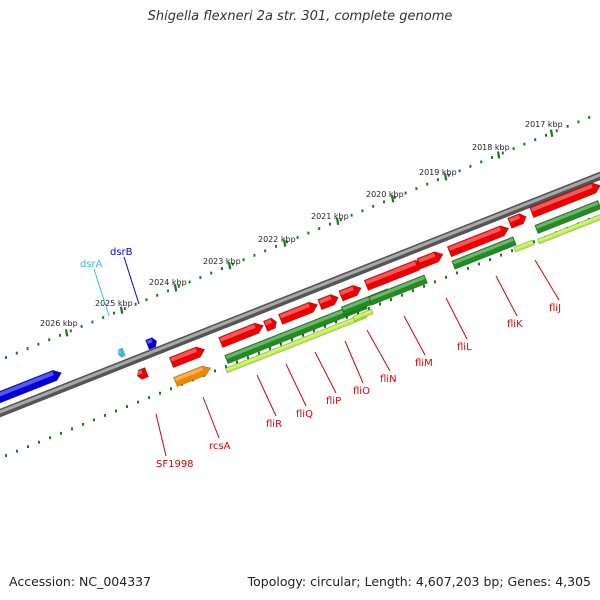 The height and width of the screenshot is (600, 600). I want to click on gene-label-fliJ: fliJ, so click(555, 308).